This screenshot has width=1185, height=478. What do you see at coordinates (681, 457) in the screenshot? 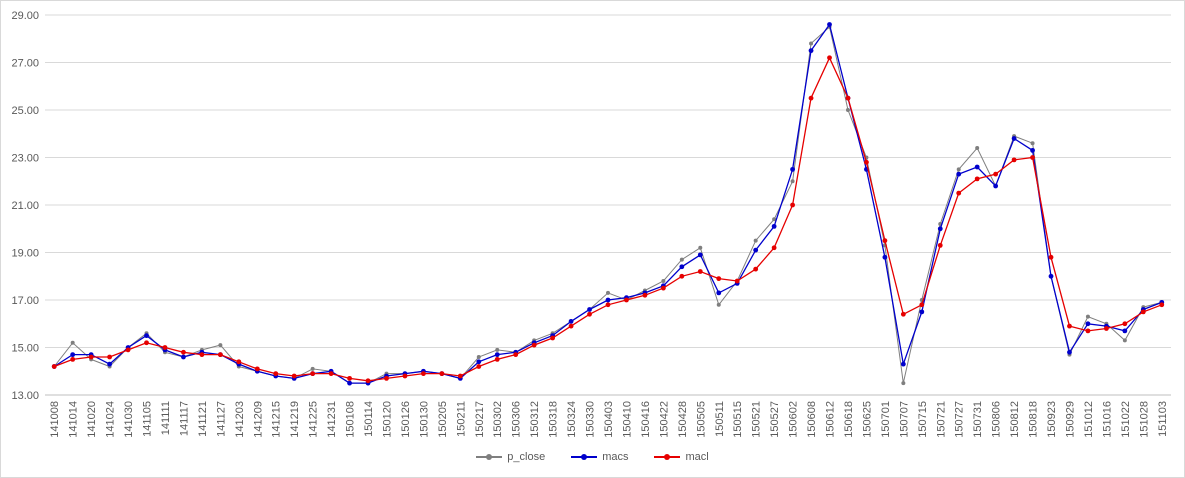
I see `legend-item-macl: macl` at bounding box center [681, 457].